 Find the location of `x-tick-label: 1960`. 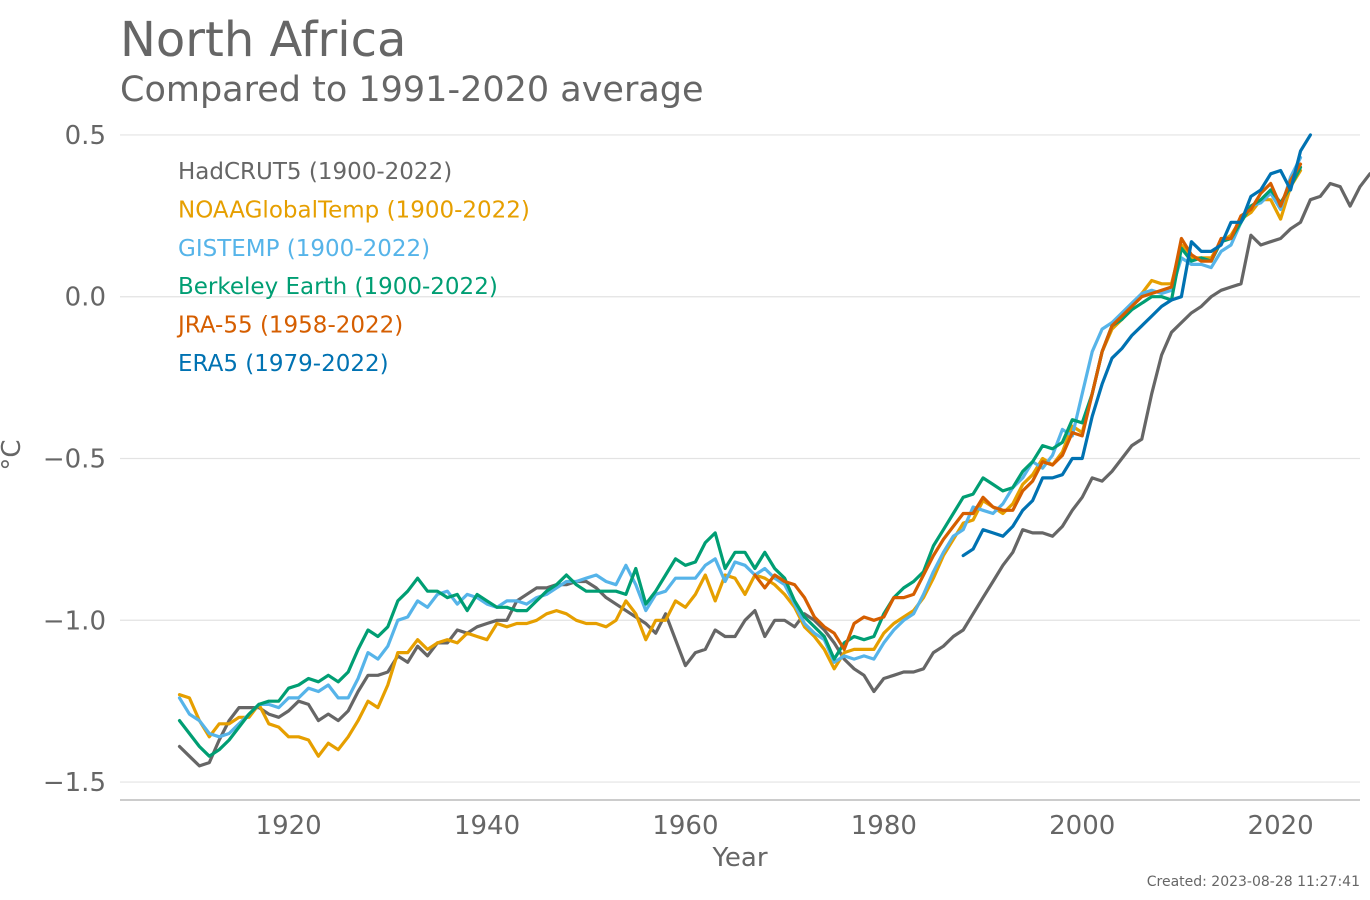

x-tick-label: 1960 is located at coordinates (685, 826).